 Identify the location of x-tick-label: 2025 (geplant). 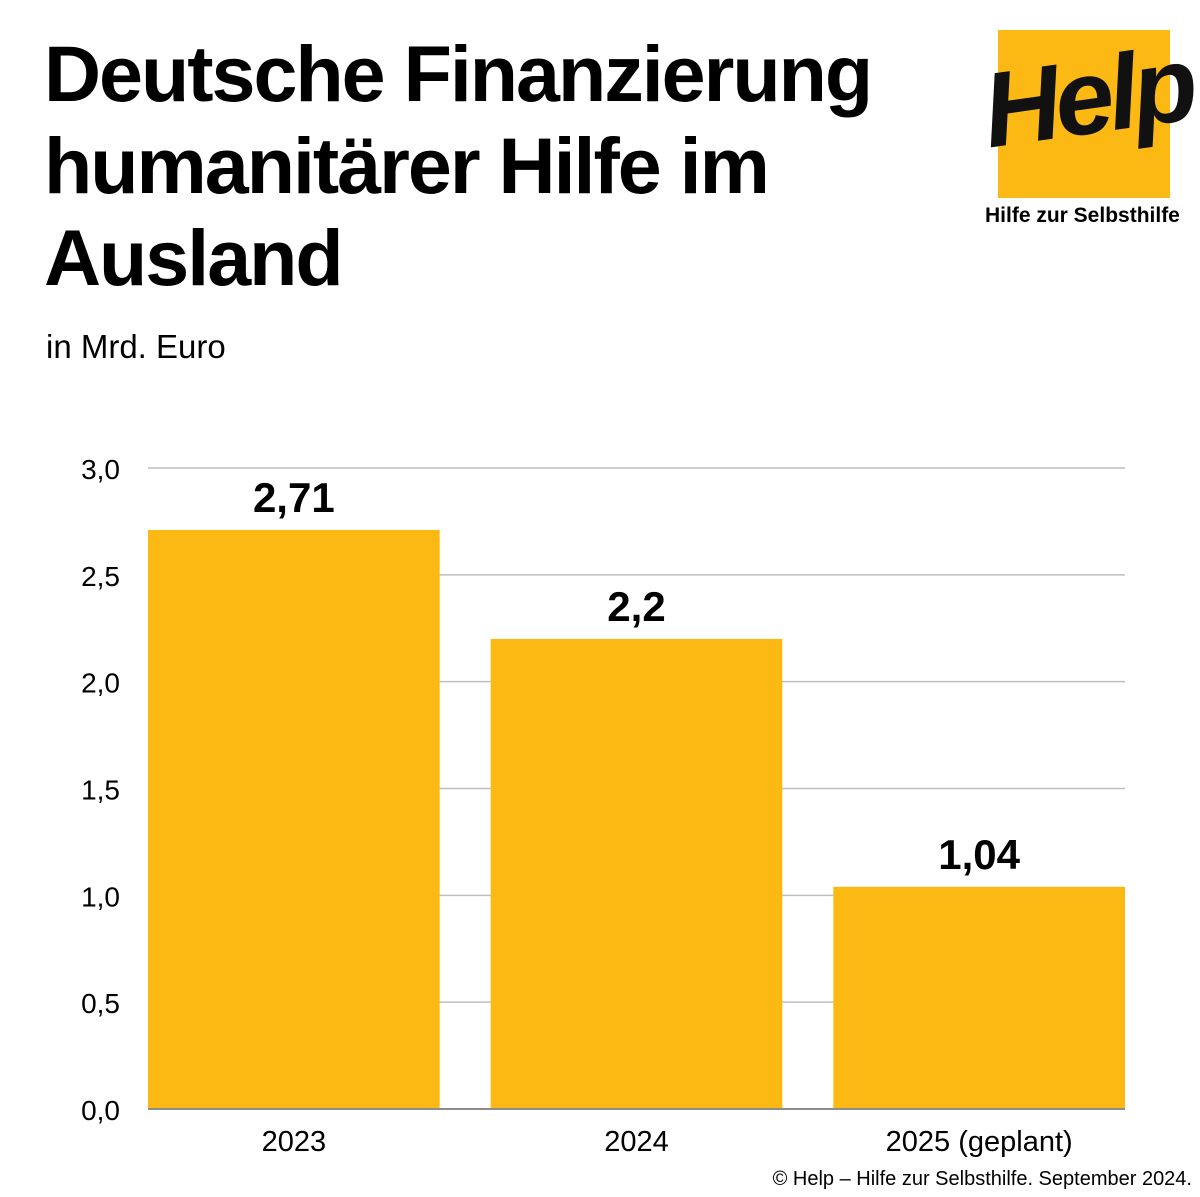
(979, 1142).